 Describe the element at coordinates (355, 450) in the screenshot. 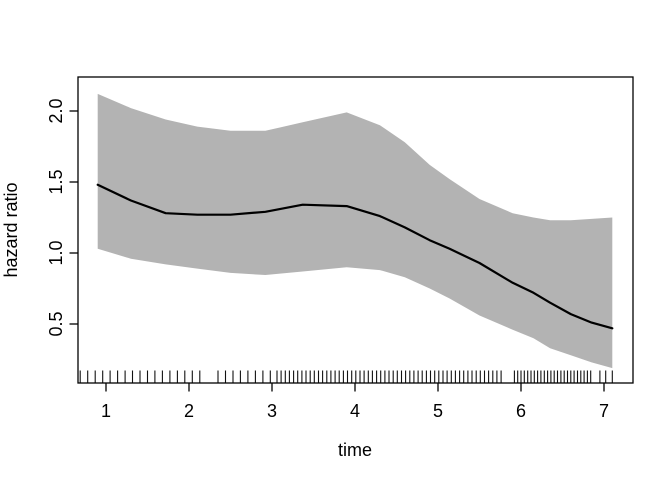

I see `x-axis-title: time` at that location.